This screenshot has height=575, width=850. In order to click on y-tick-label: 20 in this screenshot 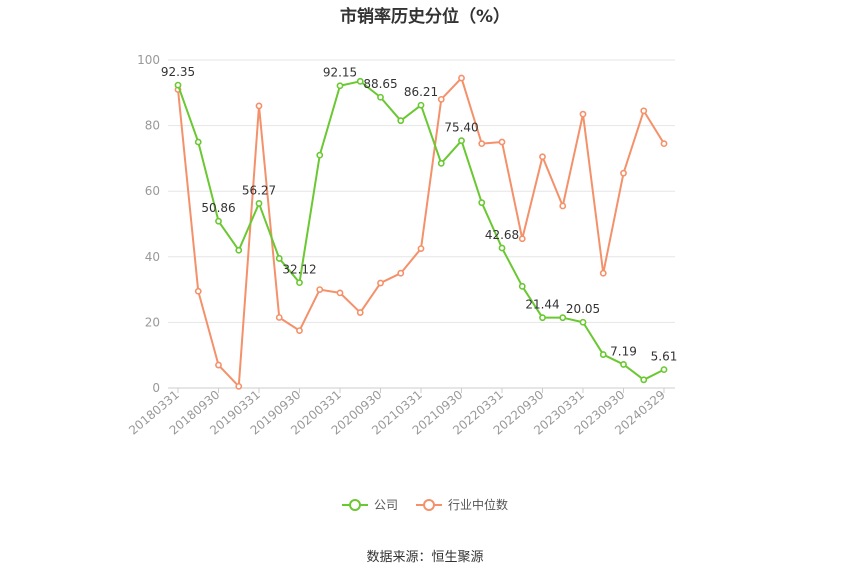, I will do `click(152, 322)`.